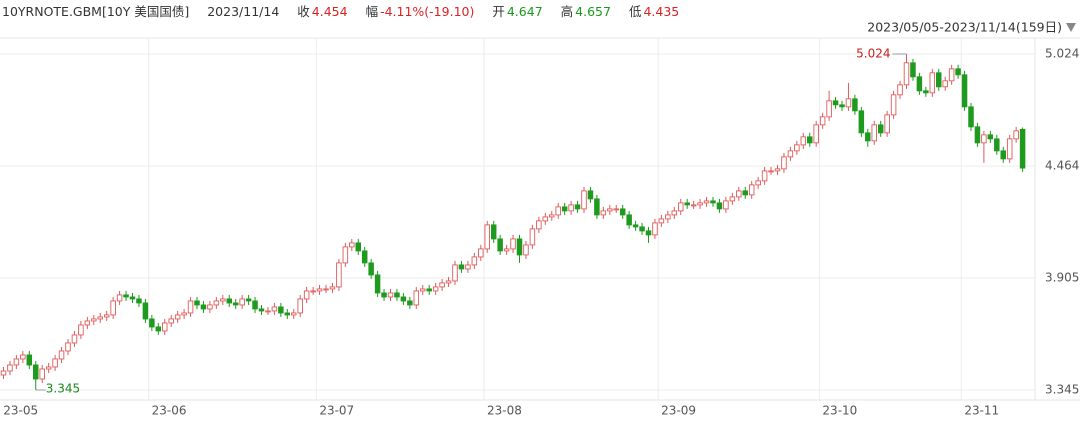 Image resolution: width=1080 pixels, height=422 pixels. What do you see at coordinates (427, 11) in the screenshot?
I see `change: -4.11%(-19.10)` at bounding box center [427, 11].